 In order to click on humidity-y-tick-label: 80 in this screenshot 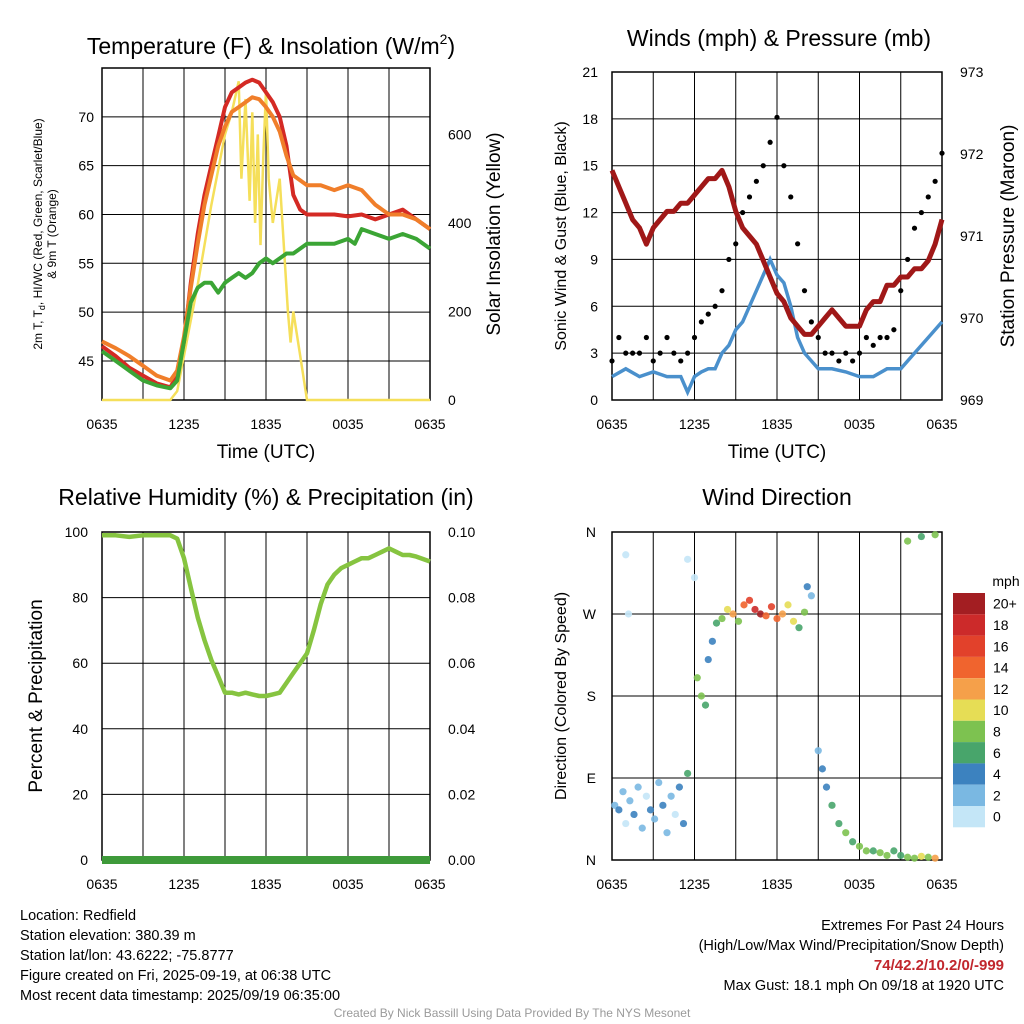, I will do `click(80, 598)`.